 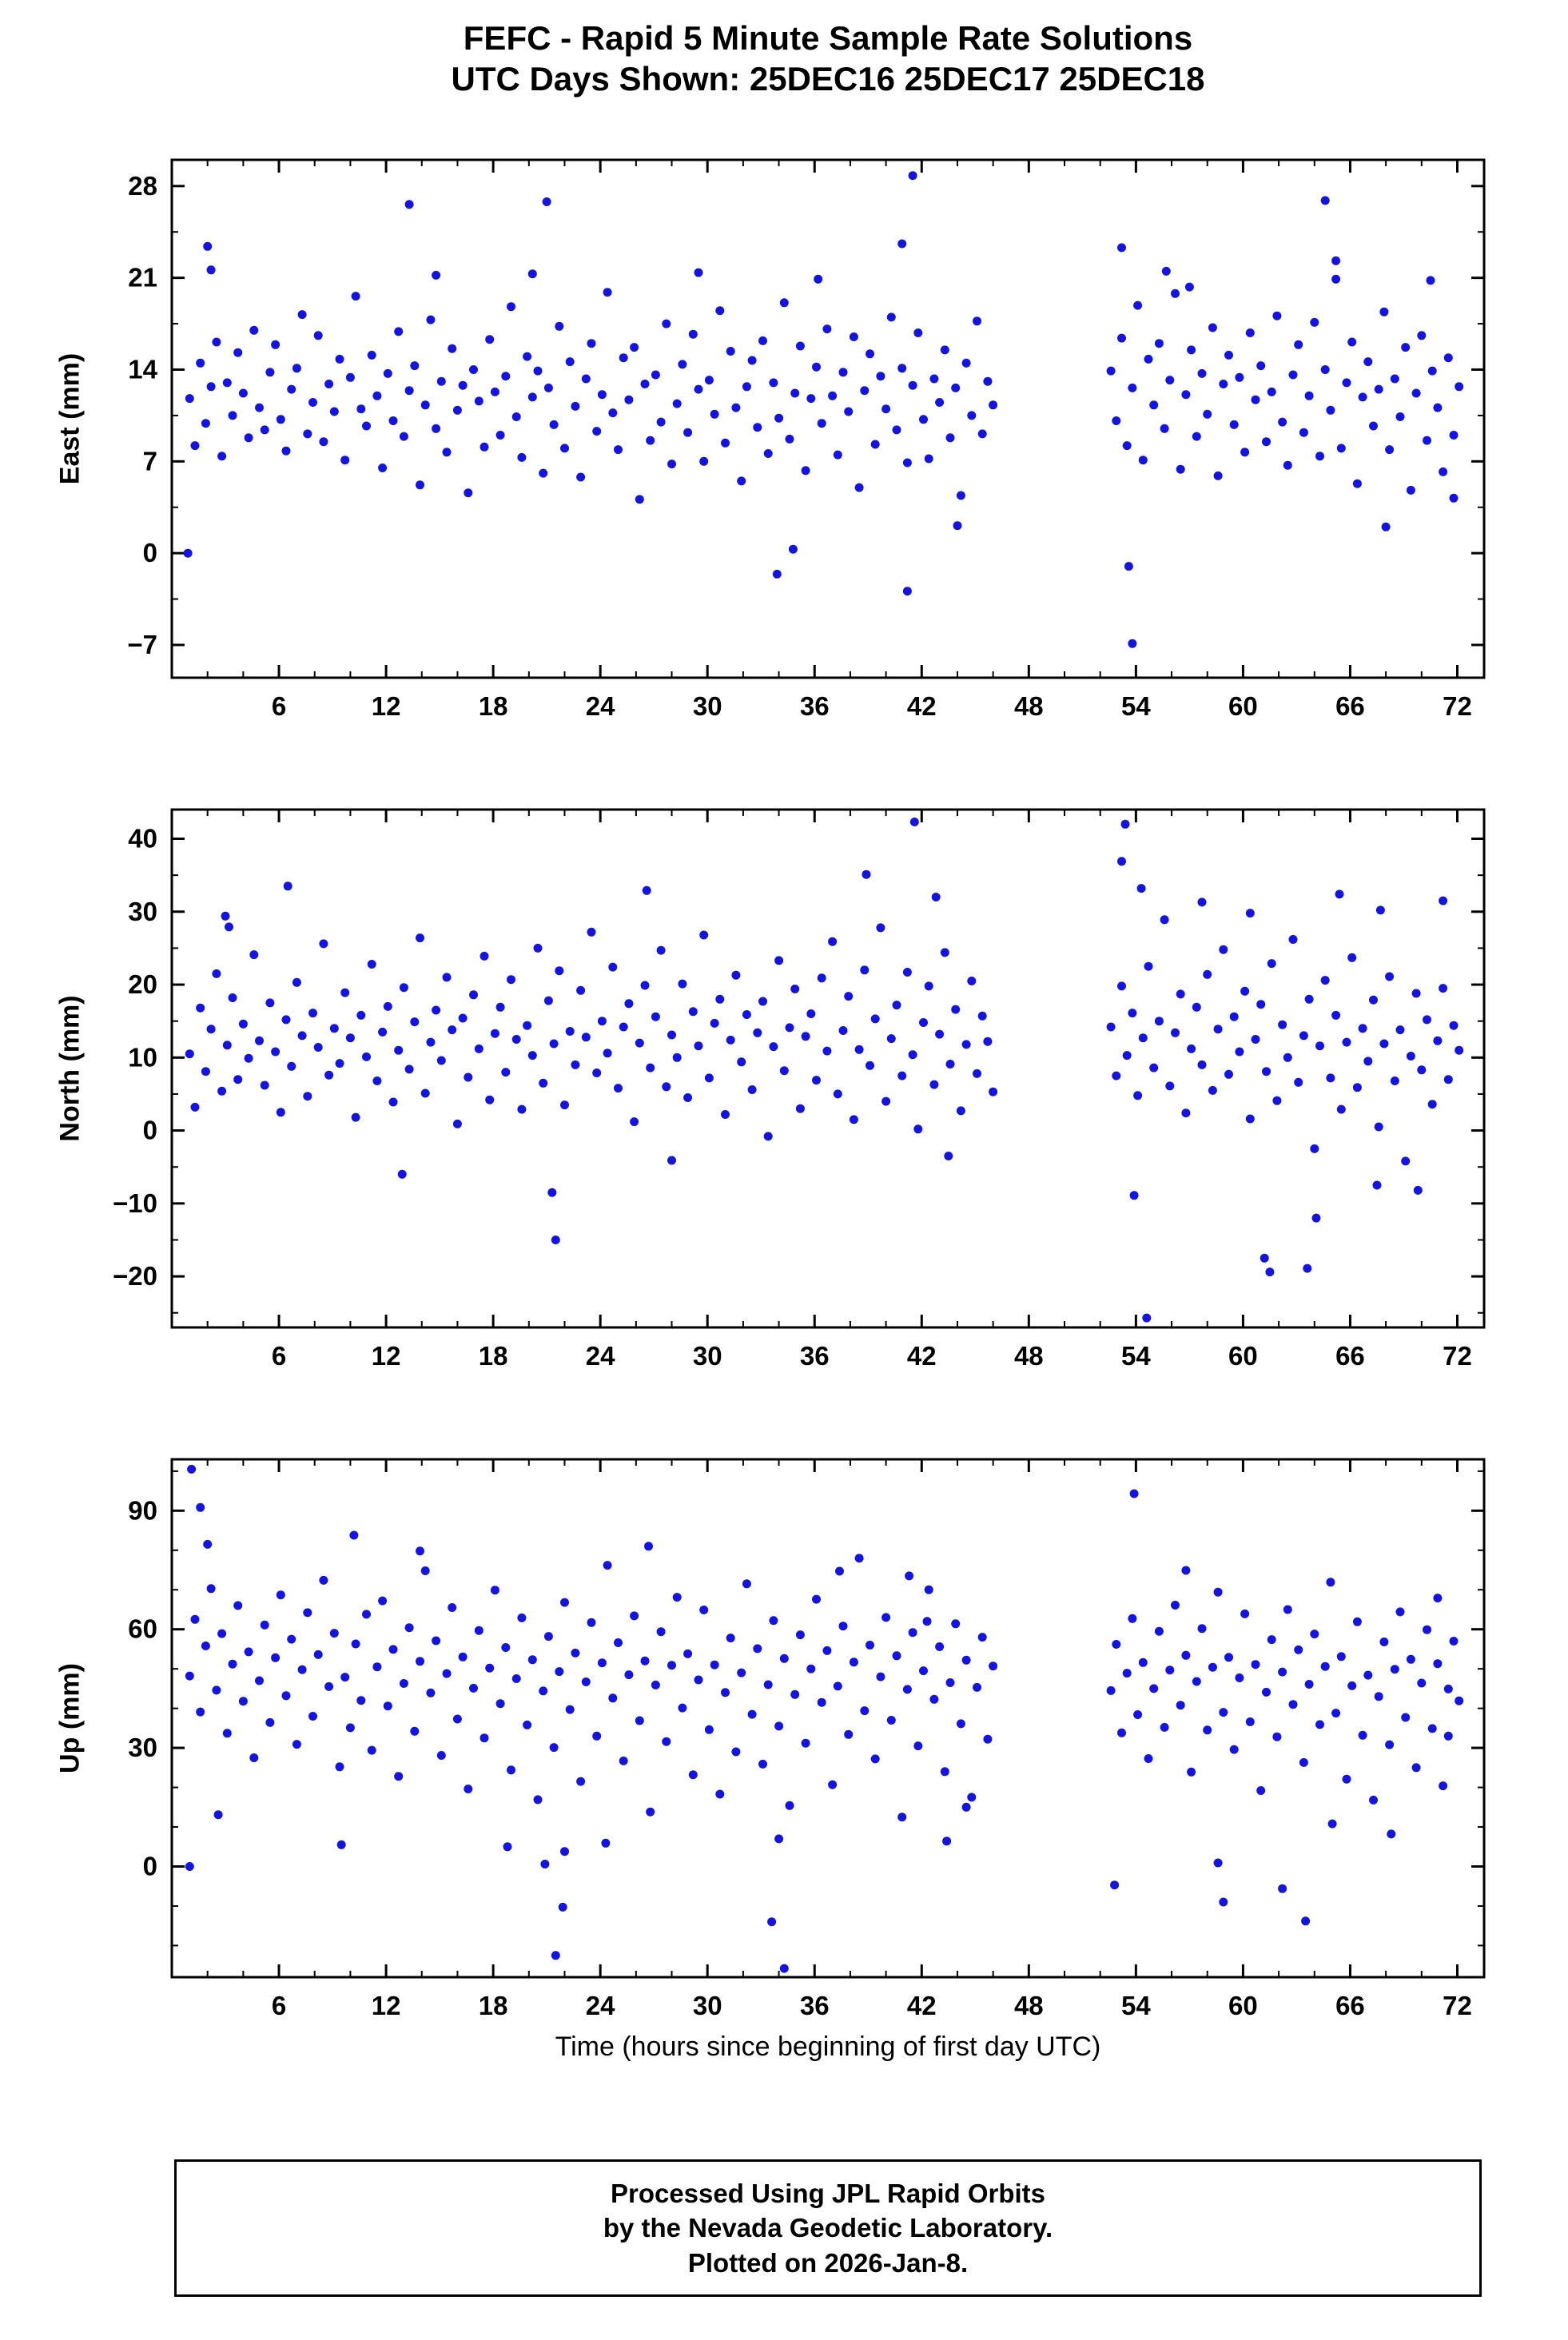 What do you see at coordinates (828, 79) in the screenshot?
I see `chart-title-line2: UTC Days Shown: 25DEC16 25DEC17 25DEC18` at bounding box center [828, 79].